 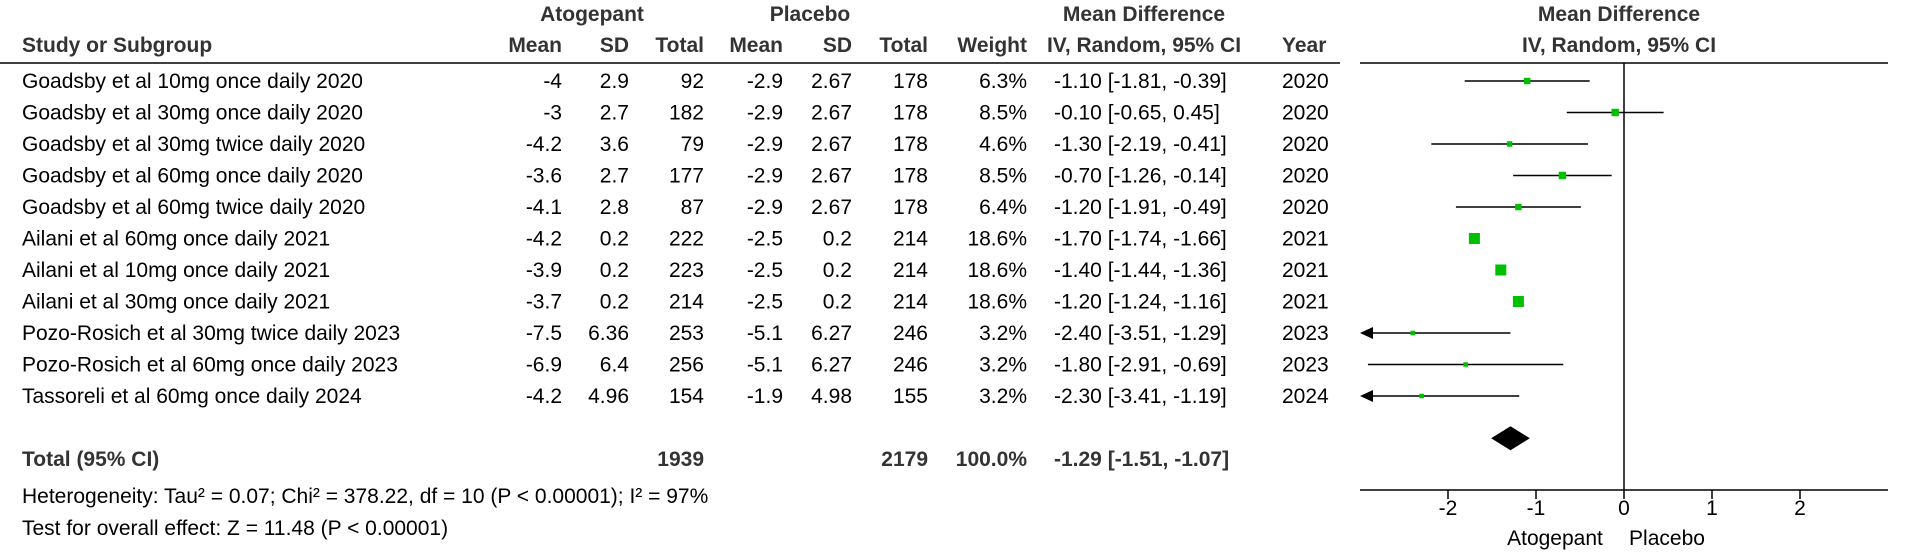 I want to click on sd-atogepant: 6.36, so click(x=608, y=333).